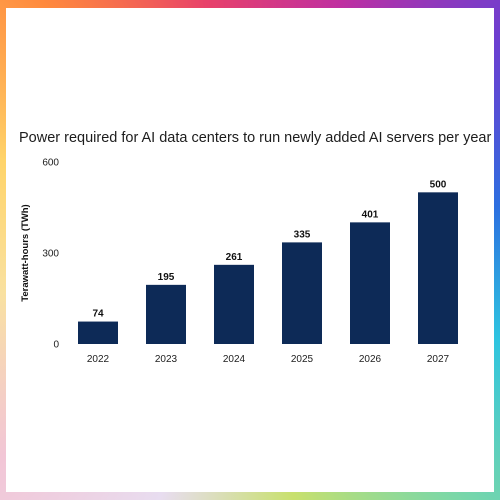 This screenshot has width=500, height=500. What do you see at coordinates (370, 214) in the screenshot?
I see `data-label-2026: 401` at bounding box center [370, 214].